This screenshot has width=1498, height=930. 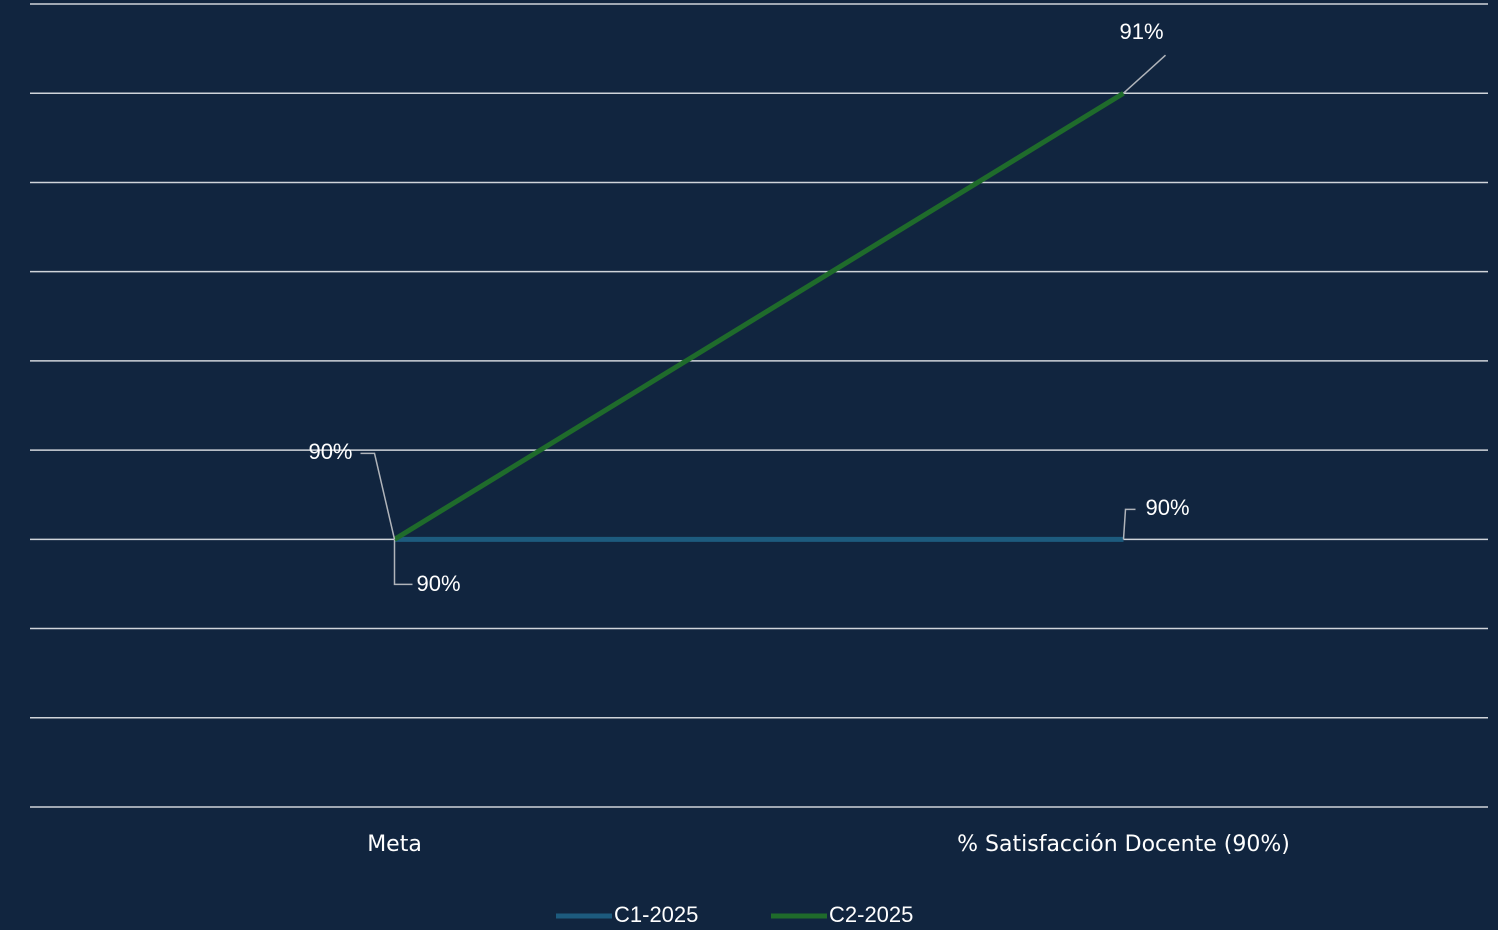 I want to click on x-tick-label: Meta, so click(x=394, y=844).